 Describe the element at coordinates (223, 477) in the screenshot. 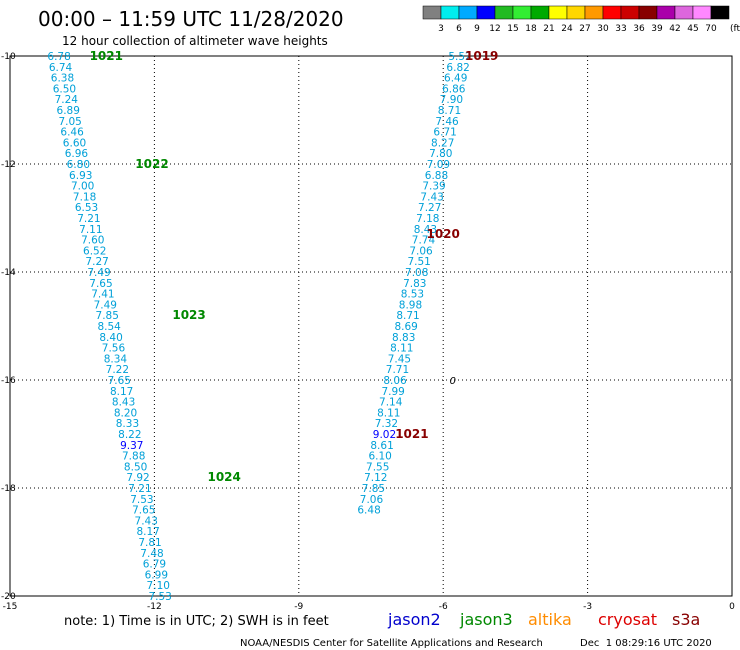

I see `pressure-label: 1024` at that location.